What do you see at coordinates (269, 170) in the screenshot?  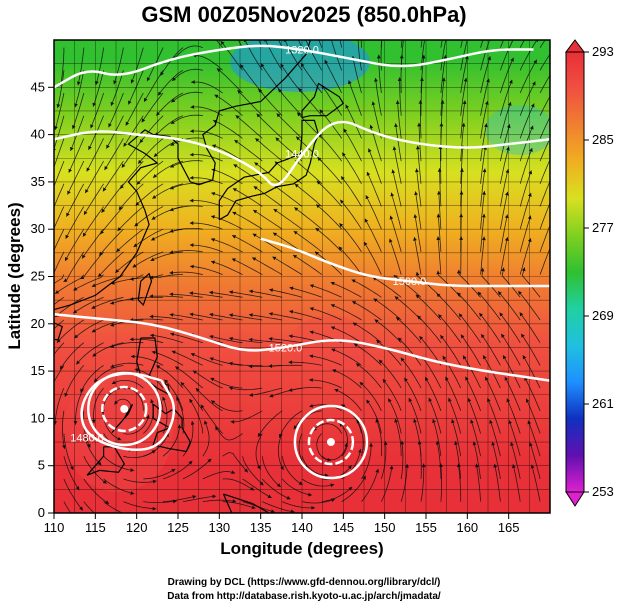 I see `coastline-segment` at bounding box center [269, 170].